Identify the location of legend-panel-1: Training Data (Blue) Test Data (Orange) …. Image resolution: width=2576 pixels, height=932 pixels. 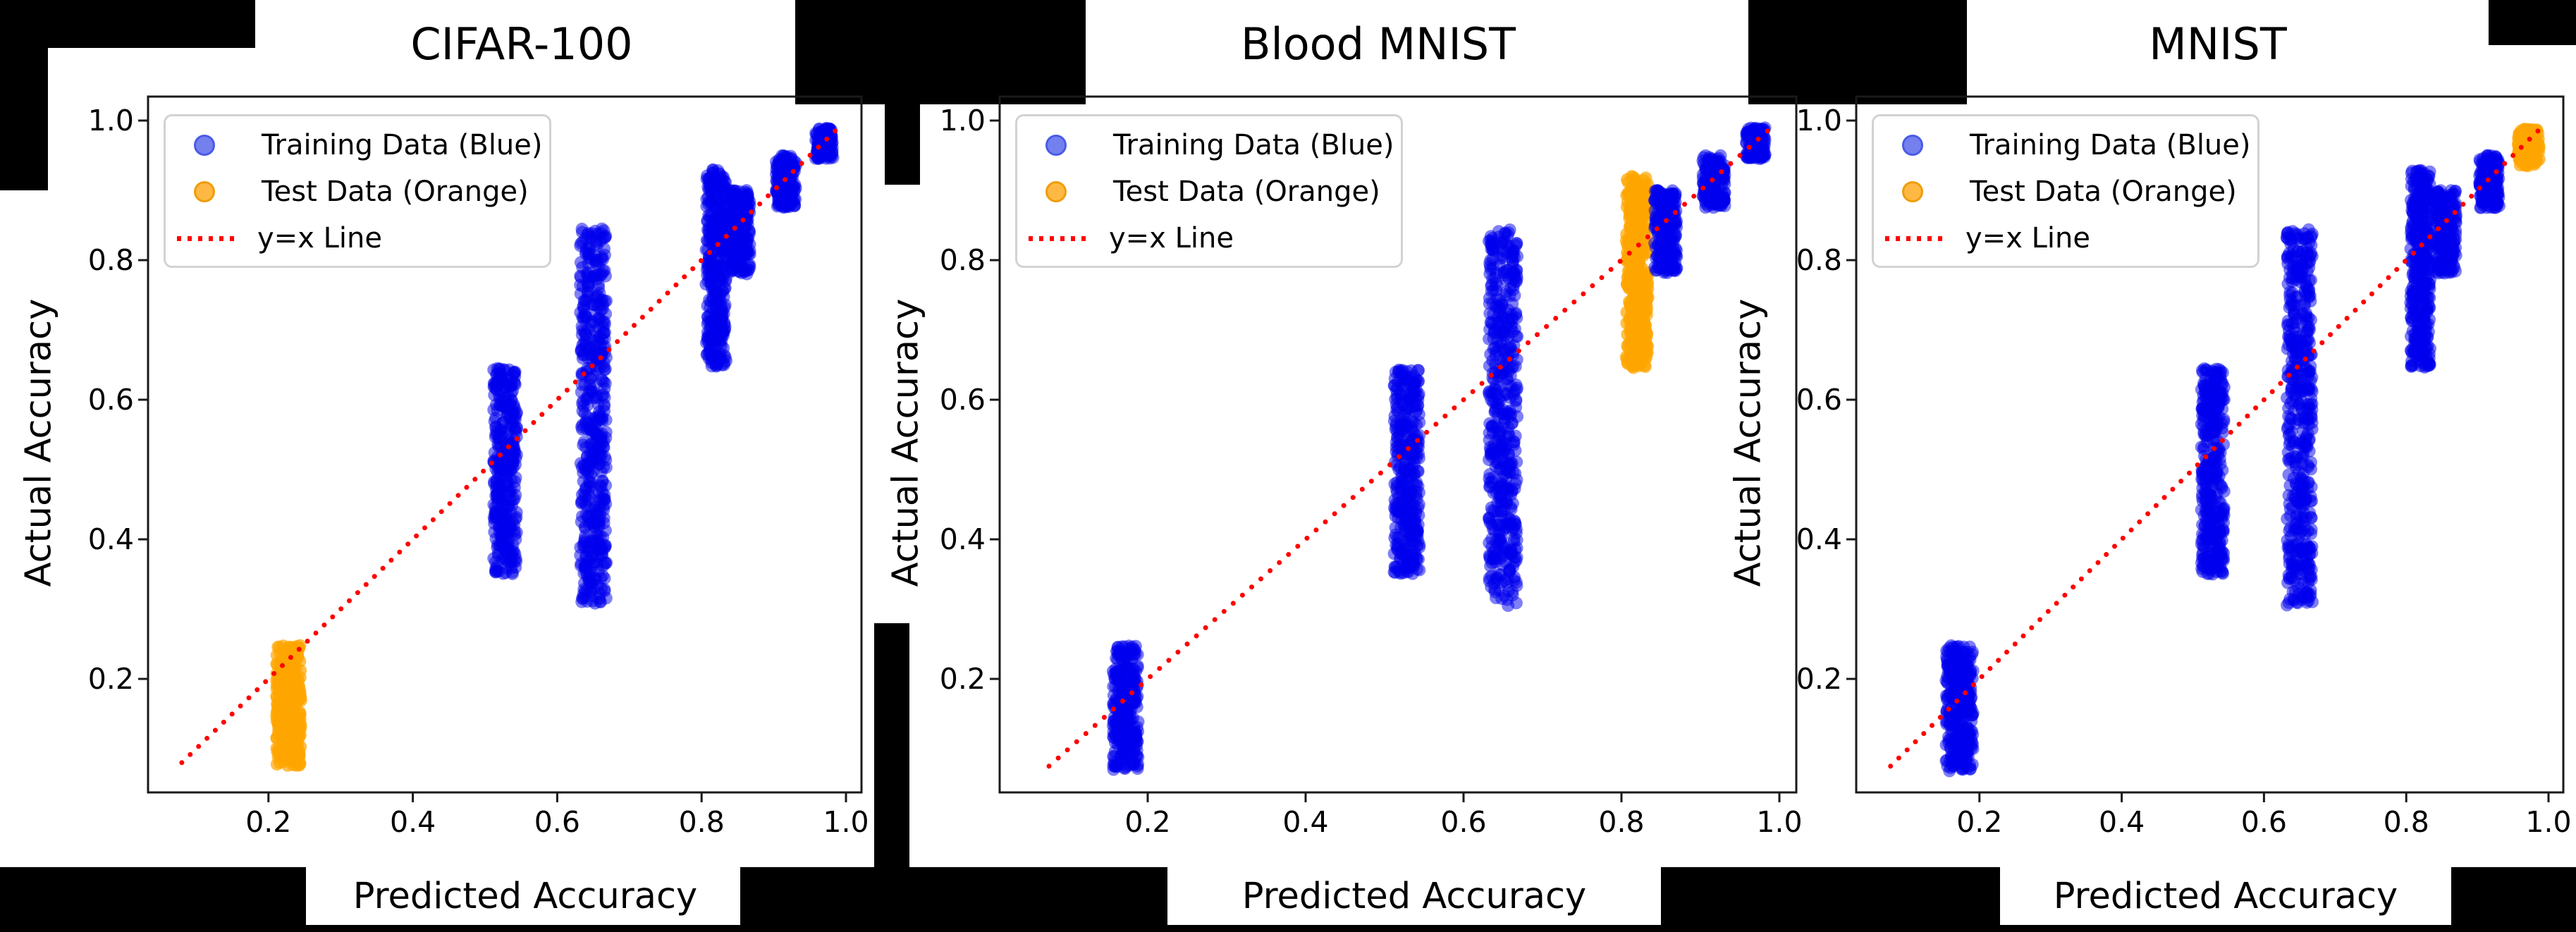
(357, 191).